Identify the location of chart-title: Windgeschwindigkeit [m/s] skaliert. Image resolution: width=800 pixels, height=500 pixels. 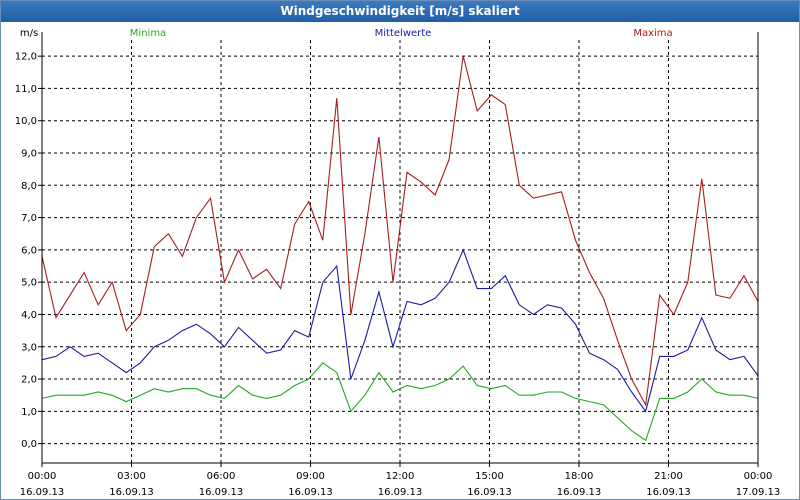
(400, 11).